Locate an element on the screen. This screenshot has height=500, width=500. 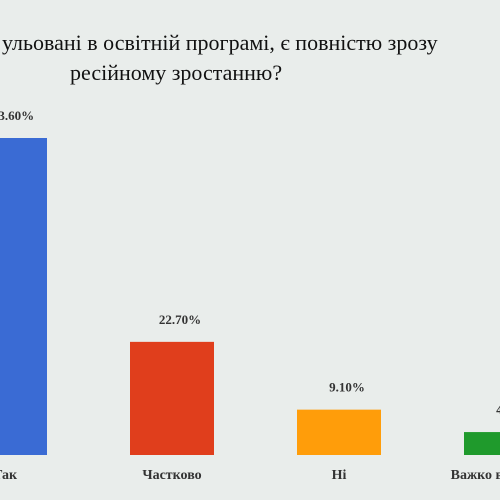
x-tick-label: Важко відповісти is located at coordinates (475, 475).